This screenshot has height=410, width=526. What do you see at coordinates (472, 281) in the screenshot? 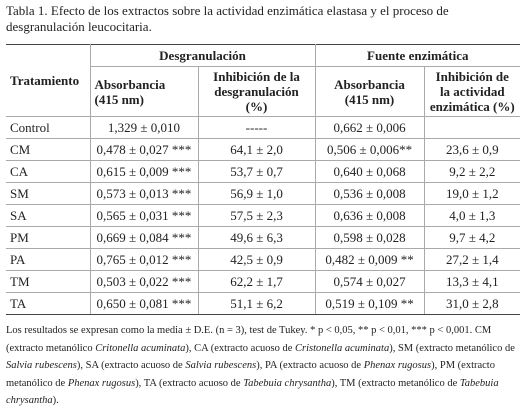
I see `table-cell: 13,3 ± 4,1` at bounding box center [472, 281].